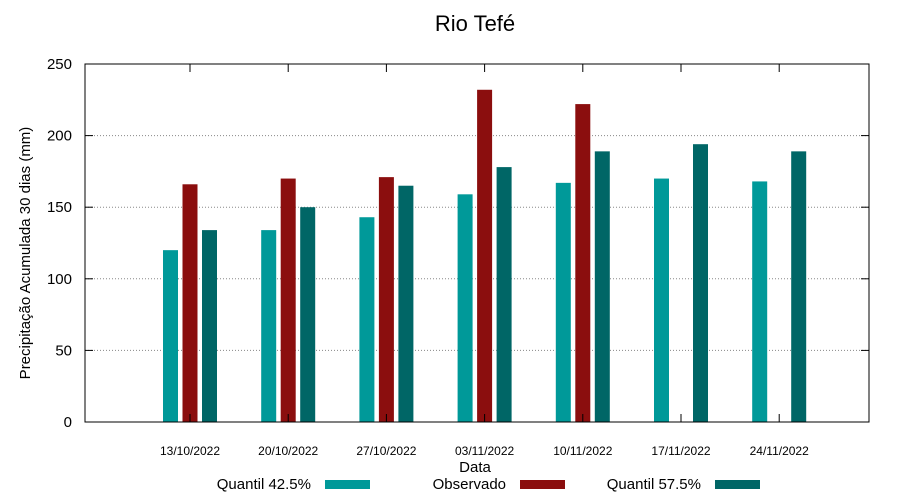  I want to click on y-tick-label: 200, so click(59, 136).